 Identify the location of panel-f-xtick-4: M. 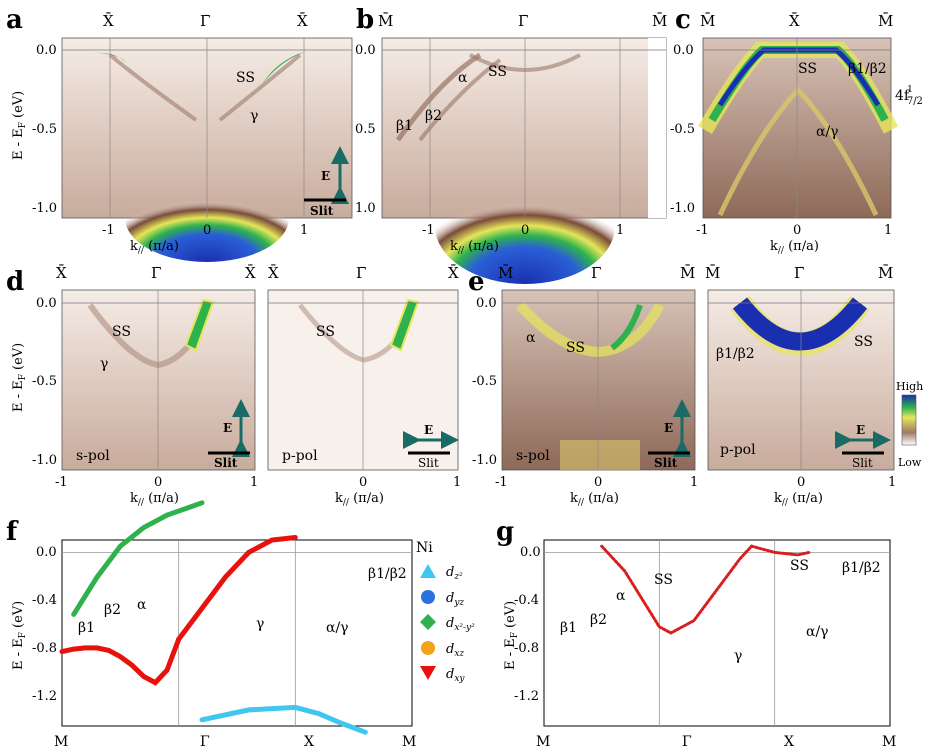
(409, 742).